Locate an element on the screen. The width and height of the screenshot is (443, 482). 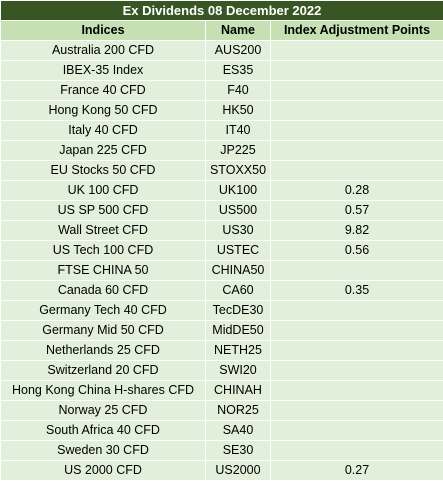
points-cell: 0.35 is located at coordinates (356, 290).